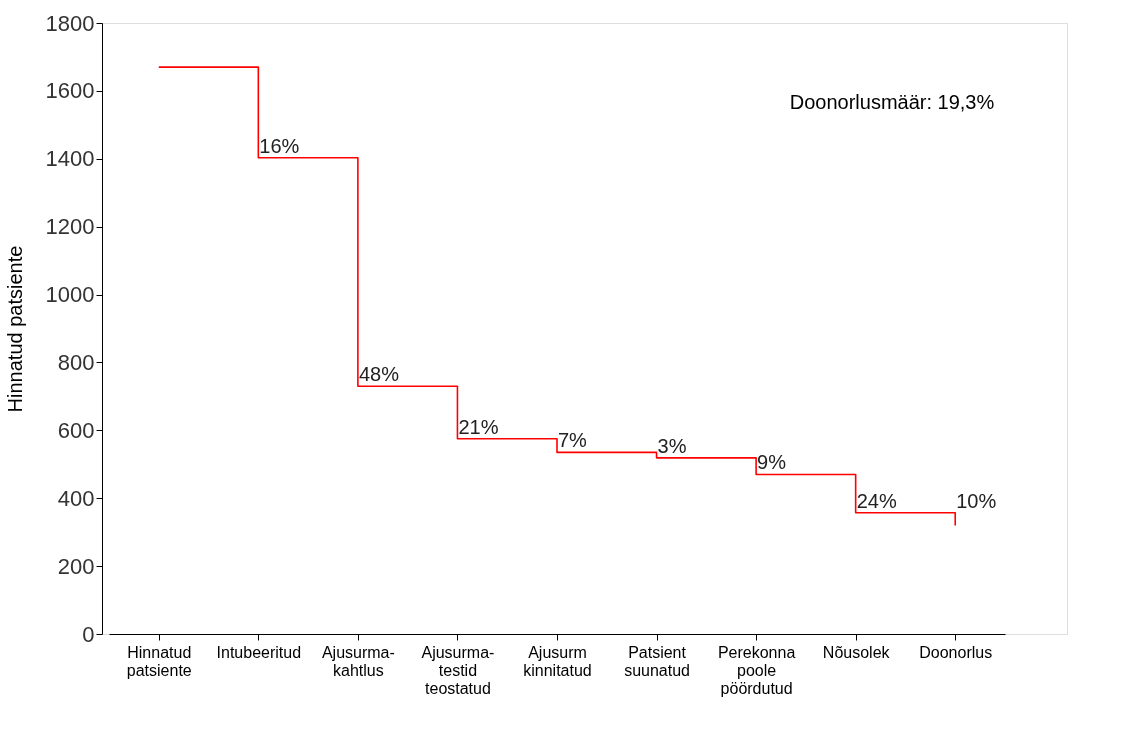 This screenshot has width=1125, height=733. I want to click on annotation: 48%, so click(379, 374).